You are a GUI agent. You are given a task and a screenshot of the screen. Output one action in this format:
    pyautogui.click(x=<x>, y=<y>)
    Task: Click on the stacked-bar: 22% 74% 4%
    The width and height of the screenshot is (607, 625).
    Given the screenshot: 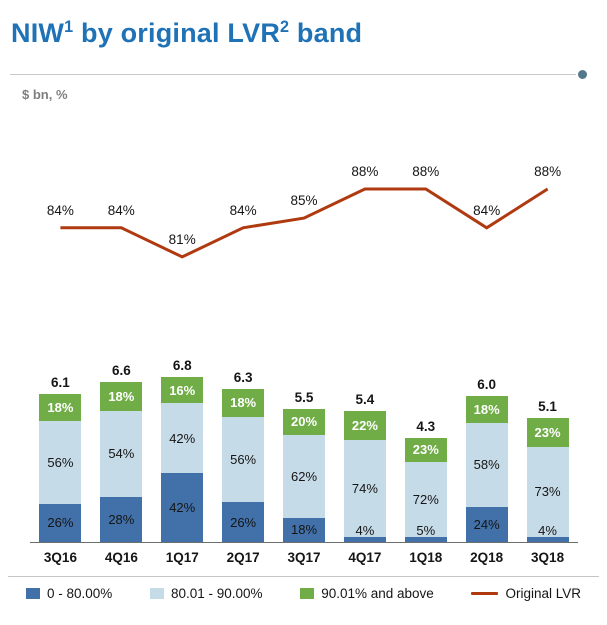 What is the action you would take?
    pyautogui.click(x=364, y=476)
    